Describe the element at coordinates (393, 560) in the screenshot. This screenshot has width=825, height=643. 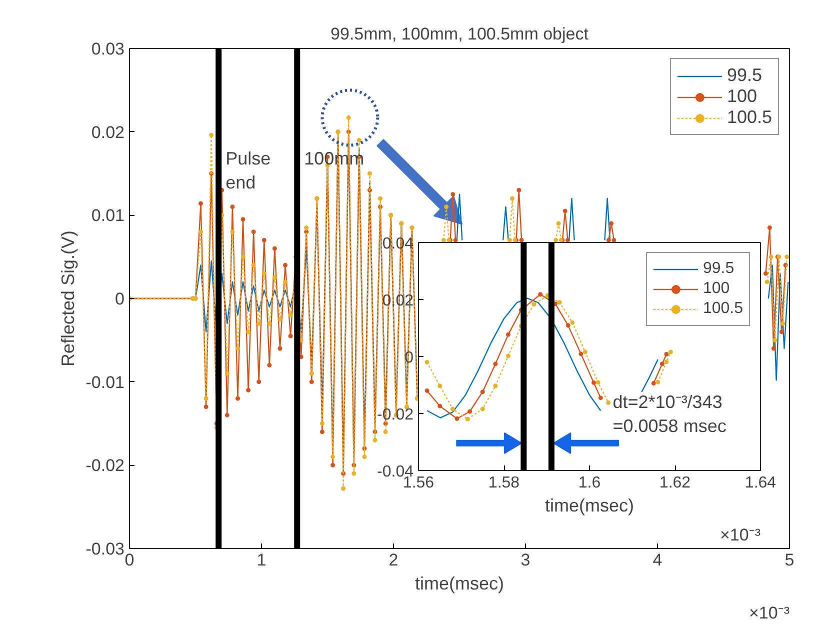
I see `x-tick-label: 2` at that location.